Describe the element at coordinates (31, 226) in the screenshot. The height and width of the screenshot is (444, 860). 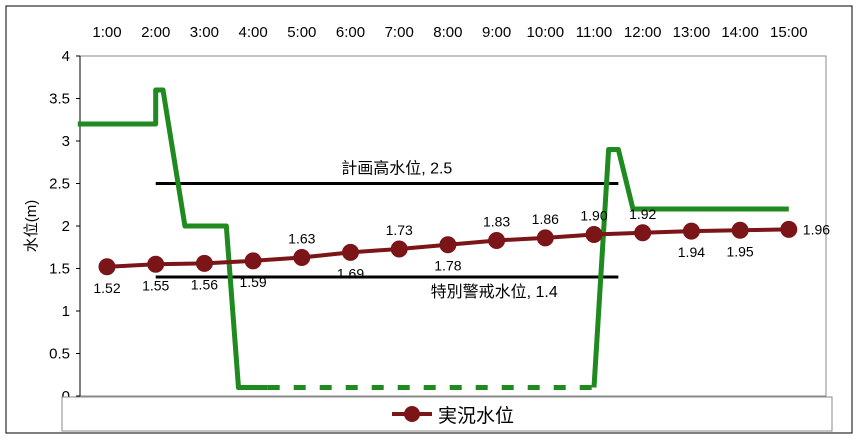
I see `y-axis-label: 水位(m)` at that location.